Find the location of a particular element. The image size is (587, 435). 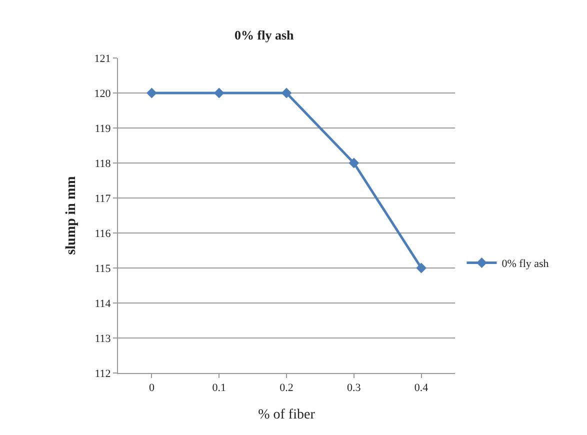

y-tick-label: 113 is located at coordinates (103, 338).